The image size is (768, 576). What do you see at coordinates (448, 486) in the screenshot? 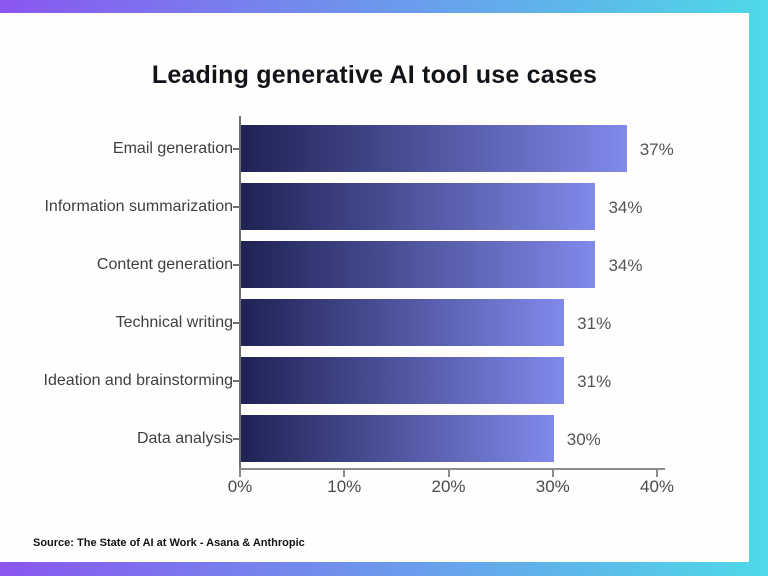
I see `x-axis-tick-label: 20%` at bounding box center [448, 486].